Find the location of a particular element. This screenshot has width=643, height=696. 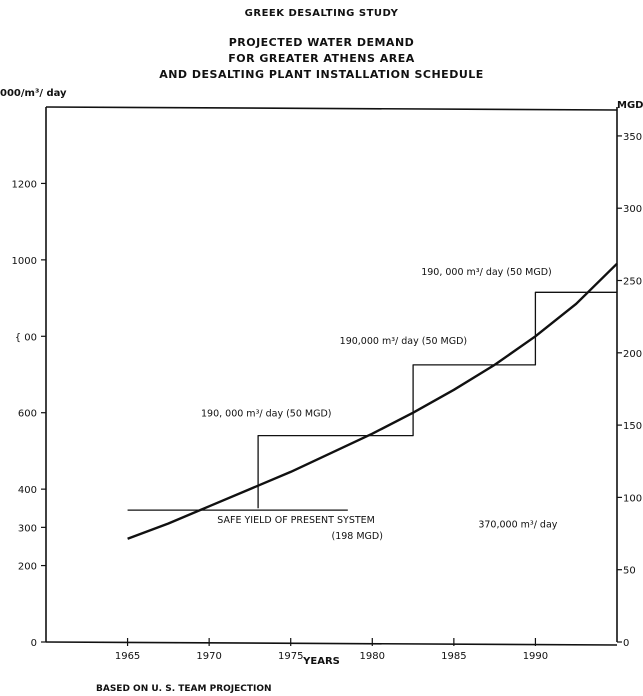

y-right-tick-label: 50 is located at coordinates (629, 571).